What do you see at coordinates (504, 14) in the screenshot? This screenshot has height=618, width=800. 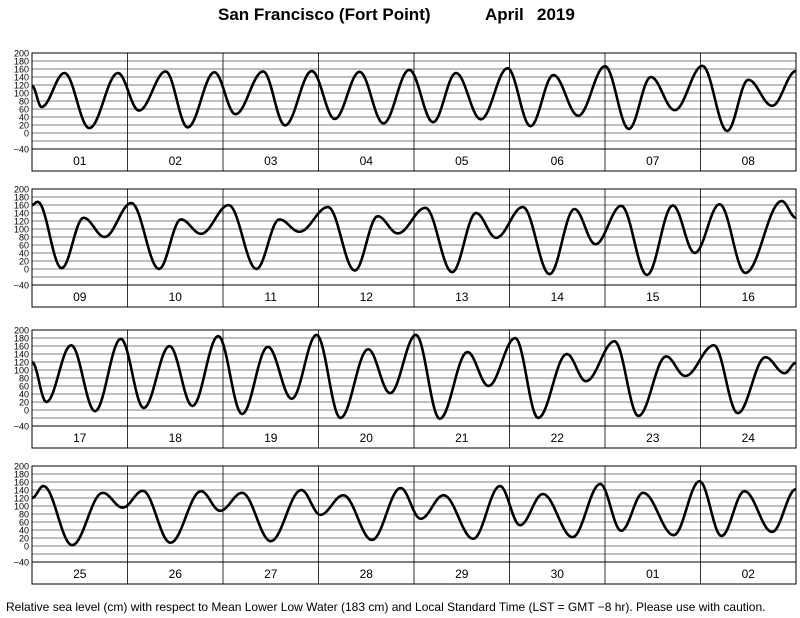 I see `title-month: April` at bounding box center [504, 14].